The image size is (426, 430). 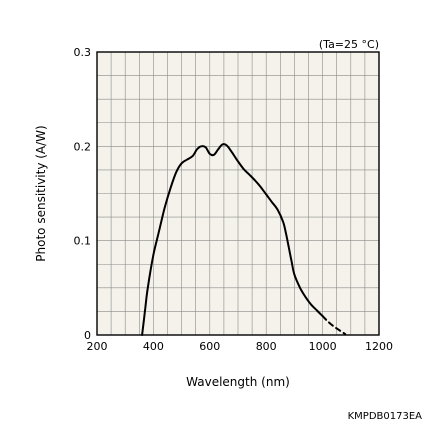 I want to click on x-tick-label: 400, so click(x=153, y=346).